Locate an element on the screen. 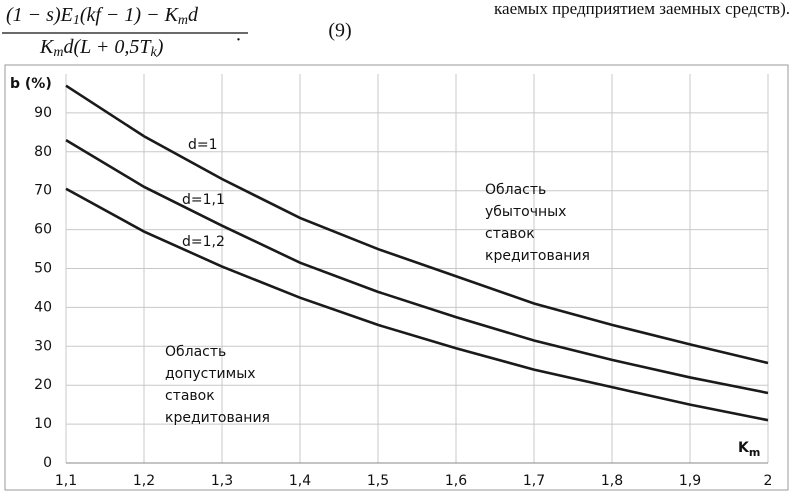 This screenshot has height=493, width=793. y-tick-label: 90 is located at coordinates (43, 113).